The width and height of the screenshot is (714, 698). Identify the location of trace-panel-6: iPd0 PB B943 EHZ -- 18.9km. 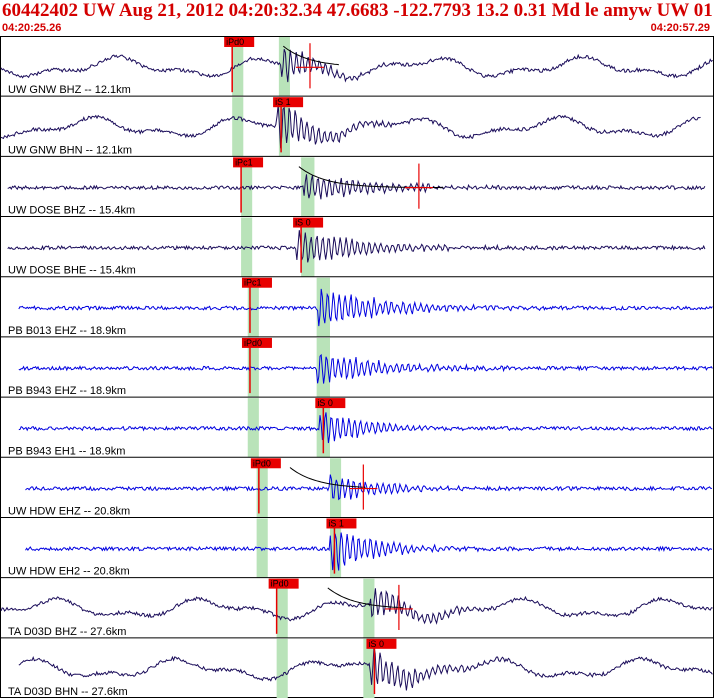
(357, 367).